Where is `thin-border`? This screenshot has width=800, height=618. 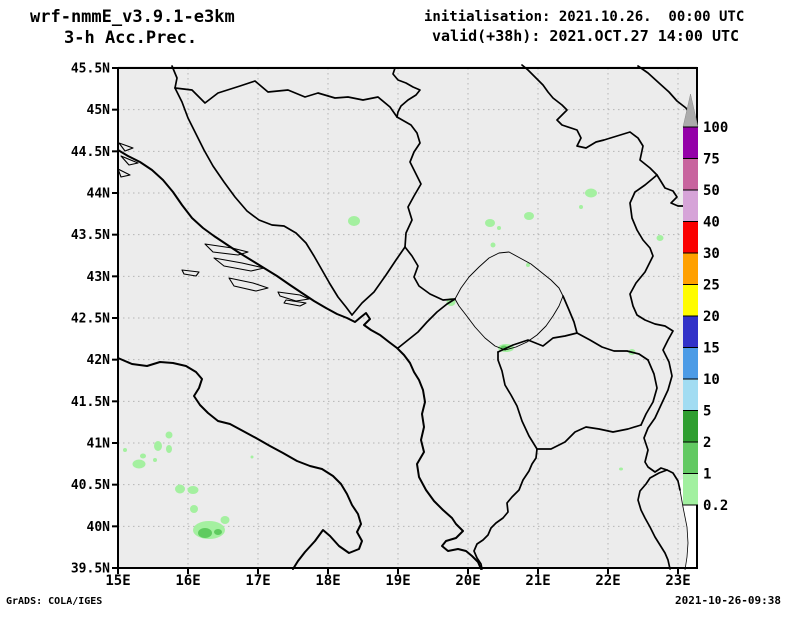 thin-border is located at coordinates (509, 301).